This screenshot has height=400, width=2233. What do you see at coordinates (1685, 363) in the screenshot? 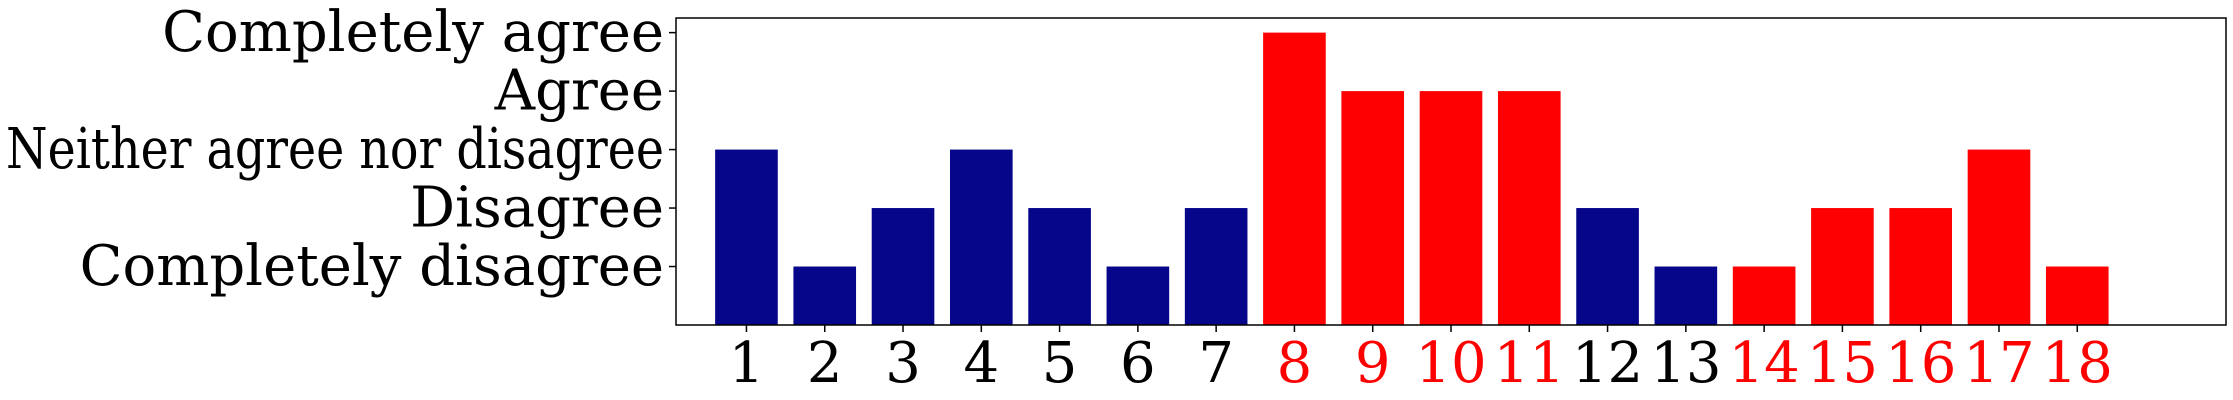
I see `x-tick-label: 13` at bounding box center [1685, 363].